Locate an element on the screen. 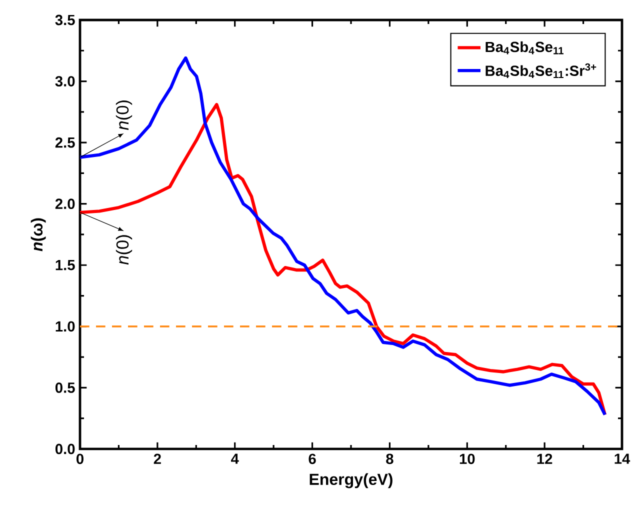  legend-label: Ba$_{4}$Sb$_{4}$Se$_{11}$ is located at coordinates (525, 47).